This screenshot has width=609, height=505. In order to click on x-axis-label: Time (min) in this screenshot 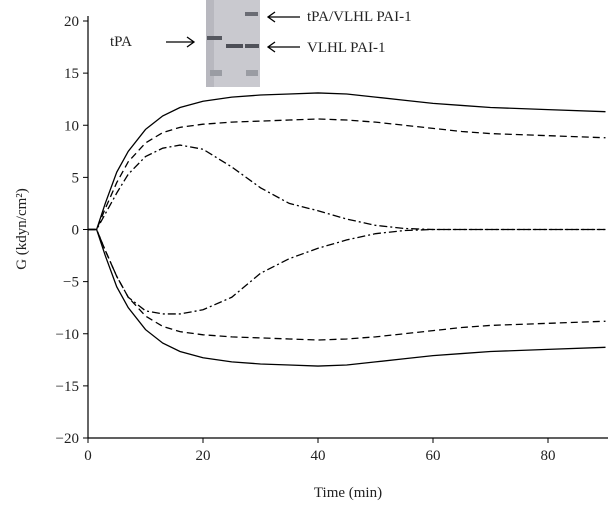, I will do `click(348, 493)`.